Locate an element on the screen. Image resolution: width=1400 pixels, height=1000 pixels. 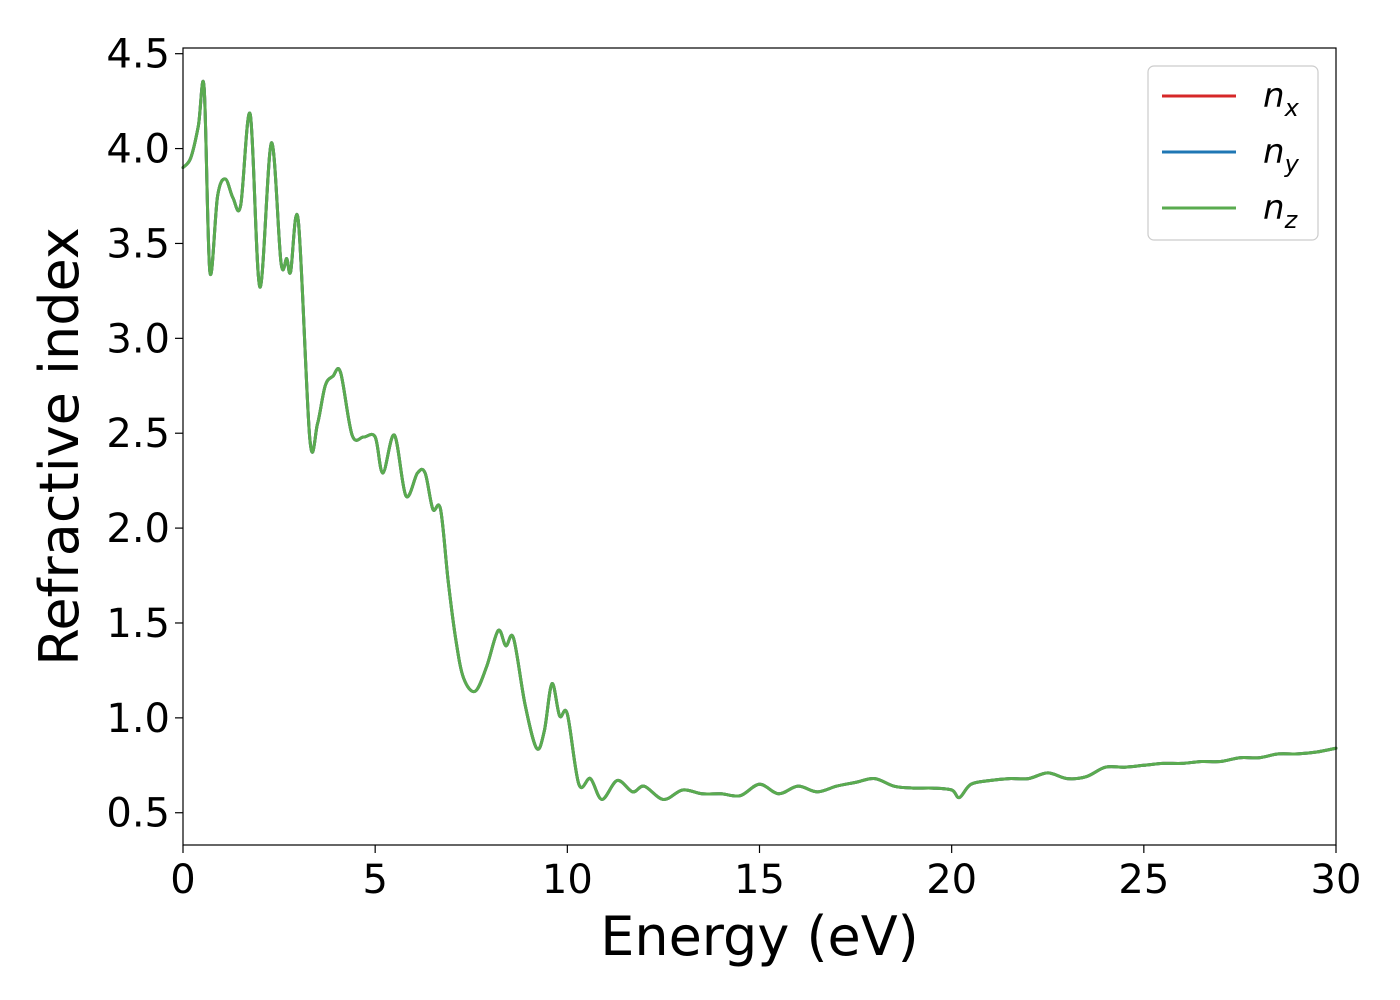
legend-label: ny is located at coordinates (1281, 155).